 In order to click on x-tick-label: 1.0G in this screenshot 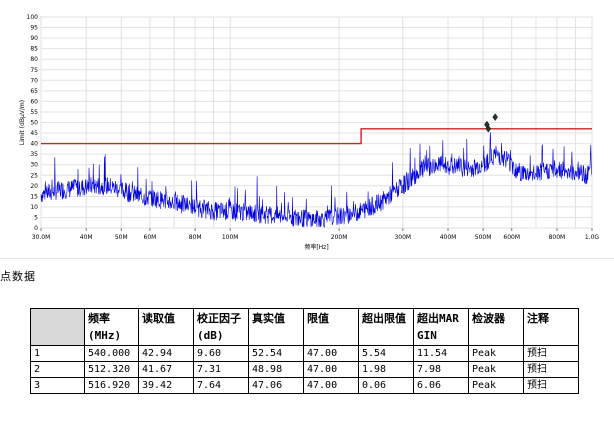, I will do `click(592, 237)`.